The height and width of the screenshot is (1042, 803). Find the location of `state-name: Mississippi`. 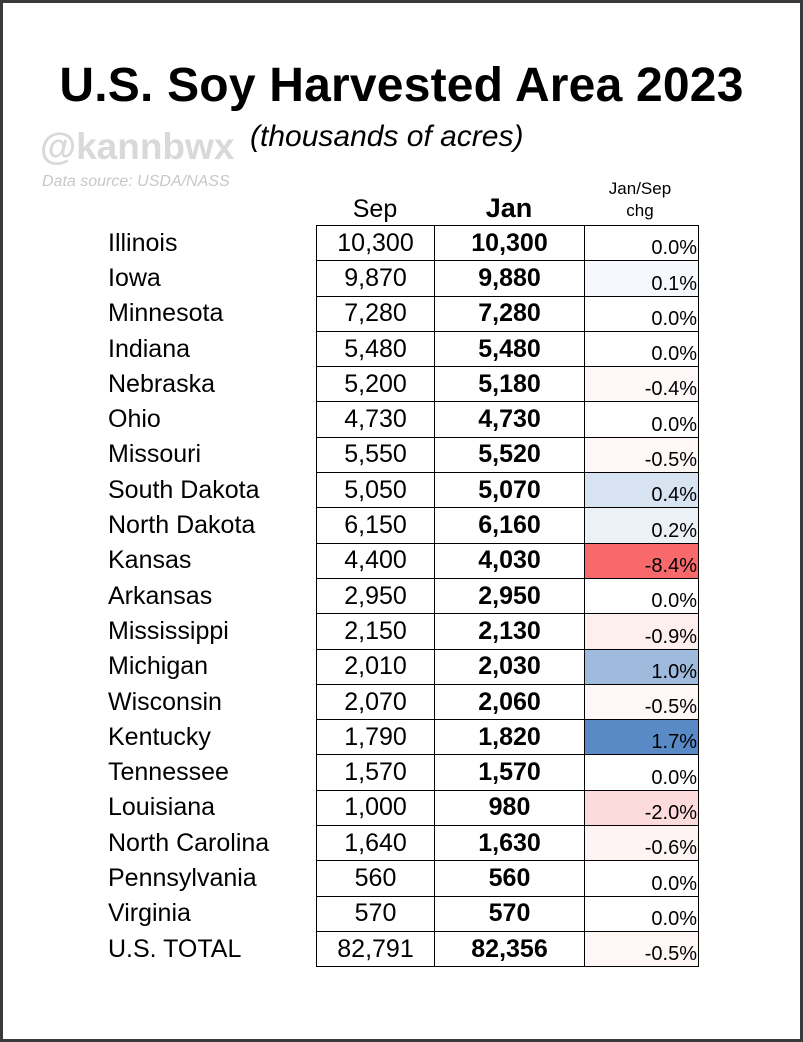

state-name: Mississippi is located at coordinates (168, 630).